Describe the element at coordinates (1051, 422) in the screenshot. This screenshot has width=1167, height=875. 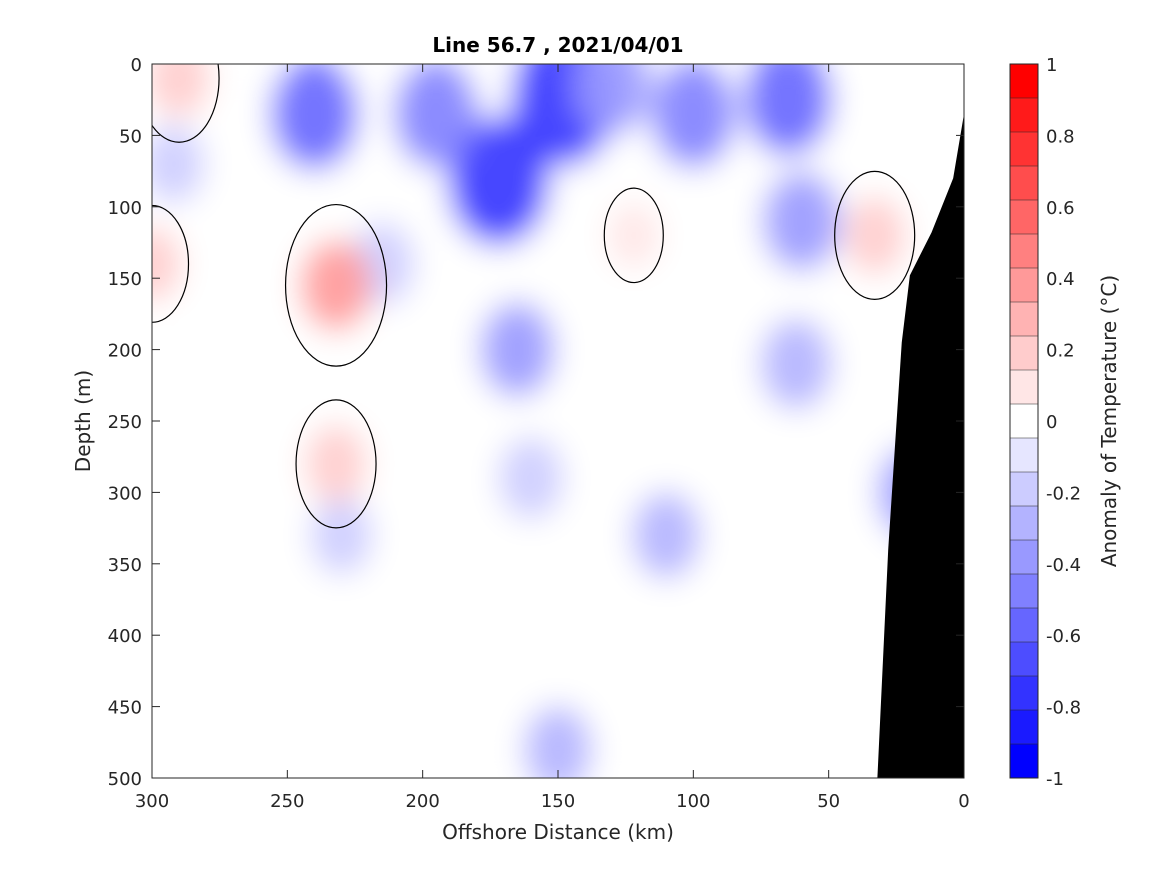
I see `colorbar-tick-label-5: 0` at that location.